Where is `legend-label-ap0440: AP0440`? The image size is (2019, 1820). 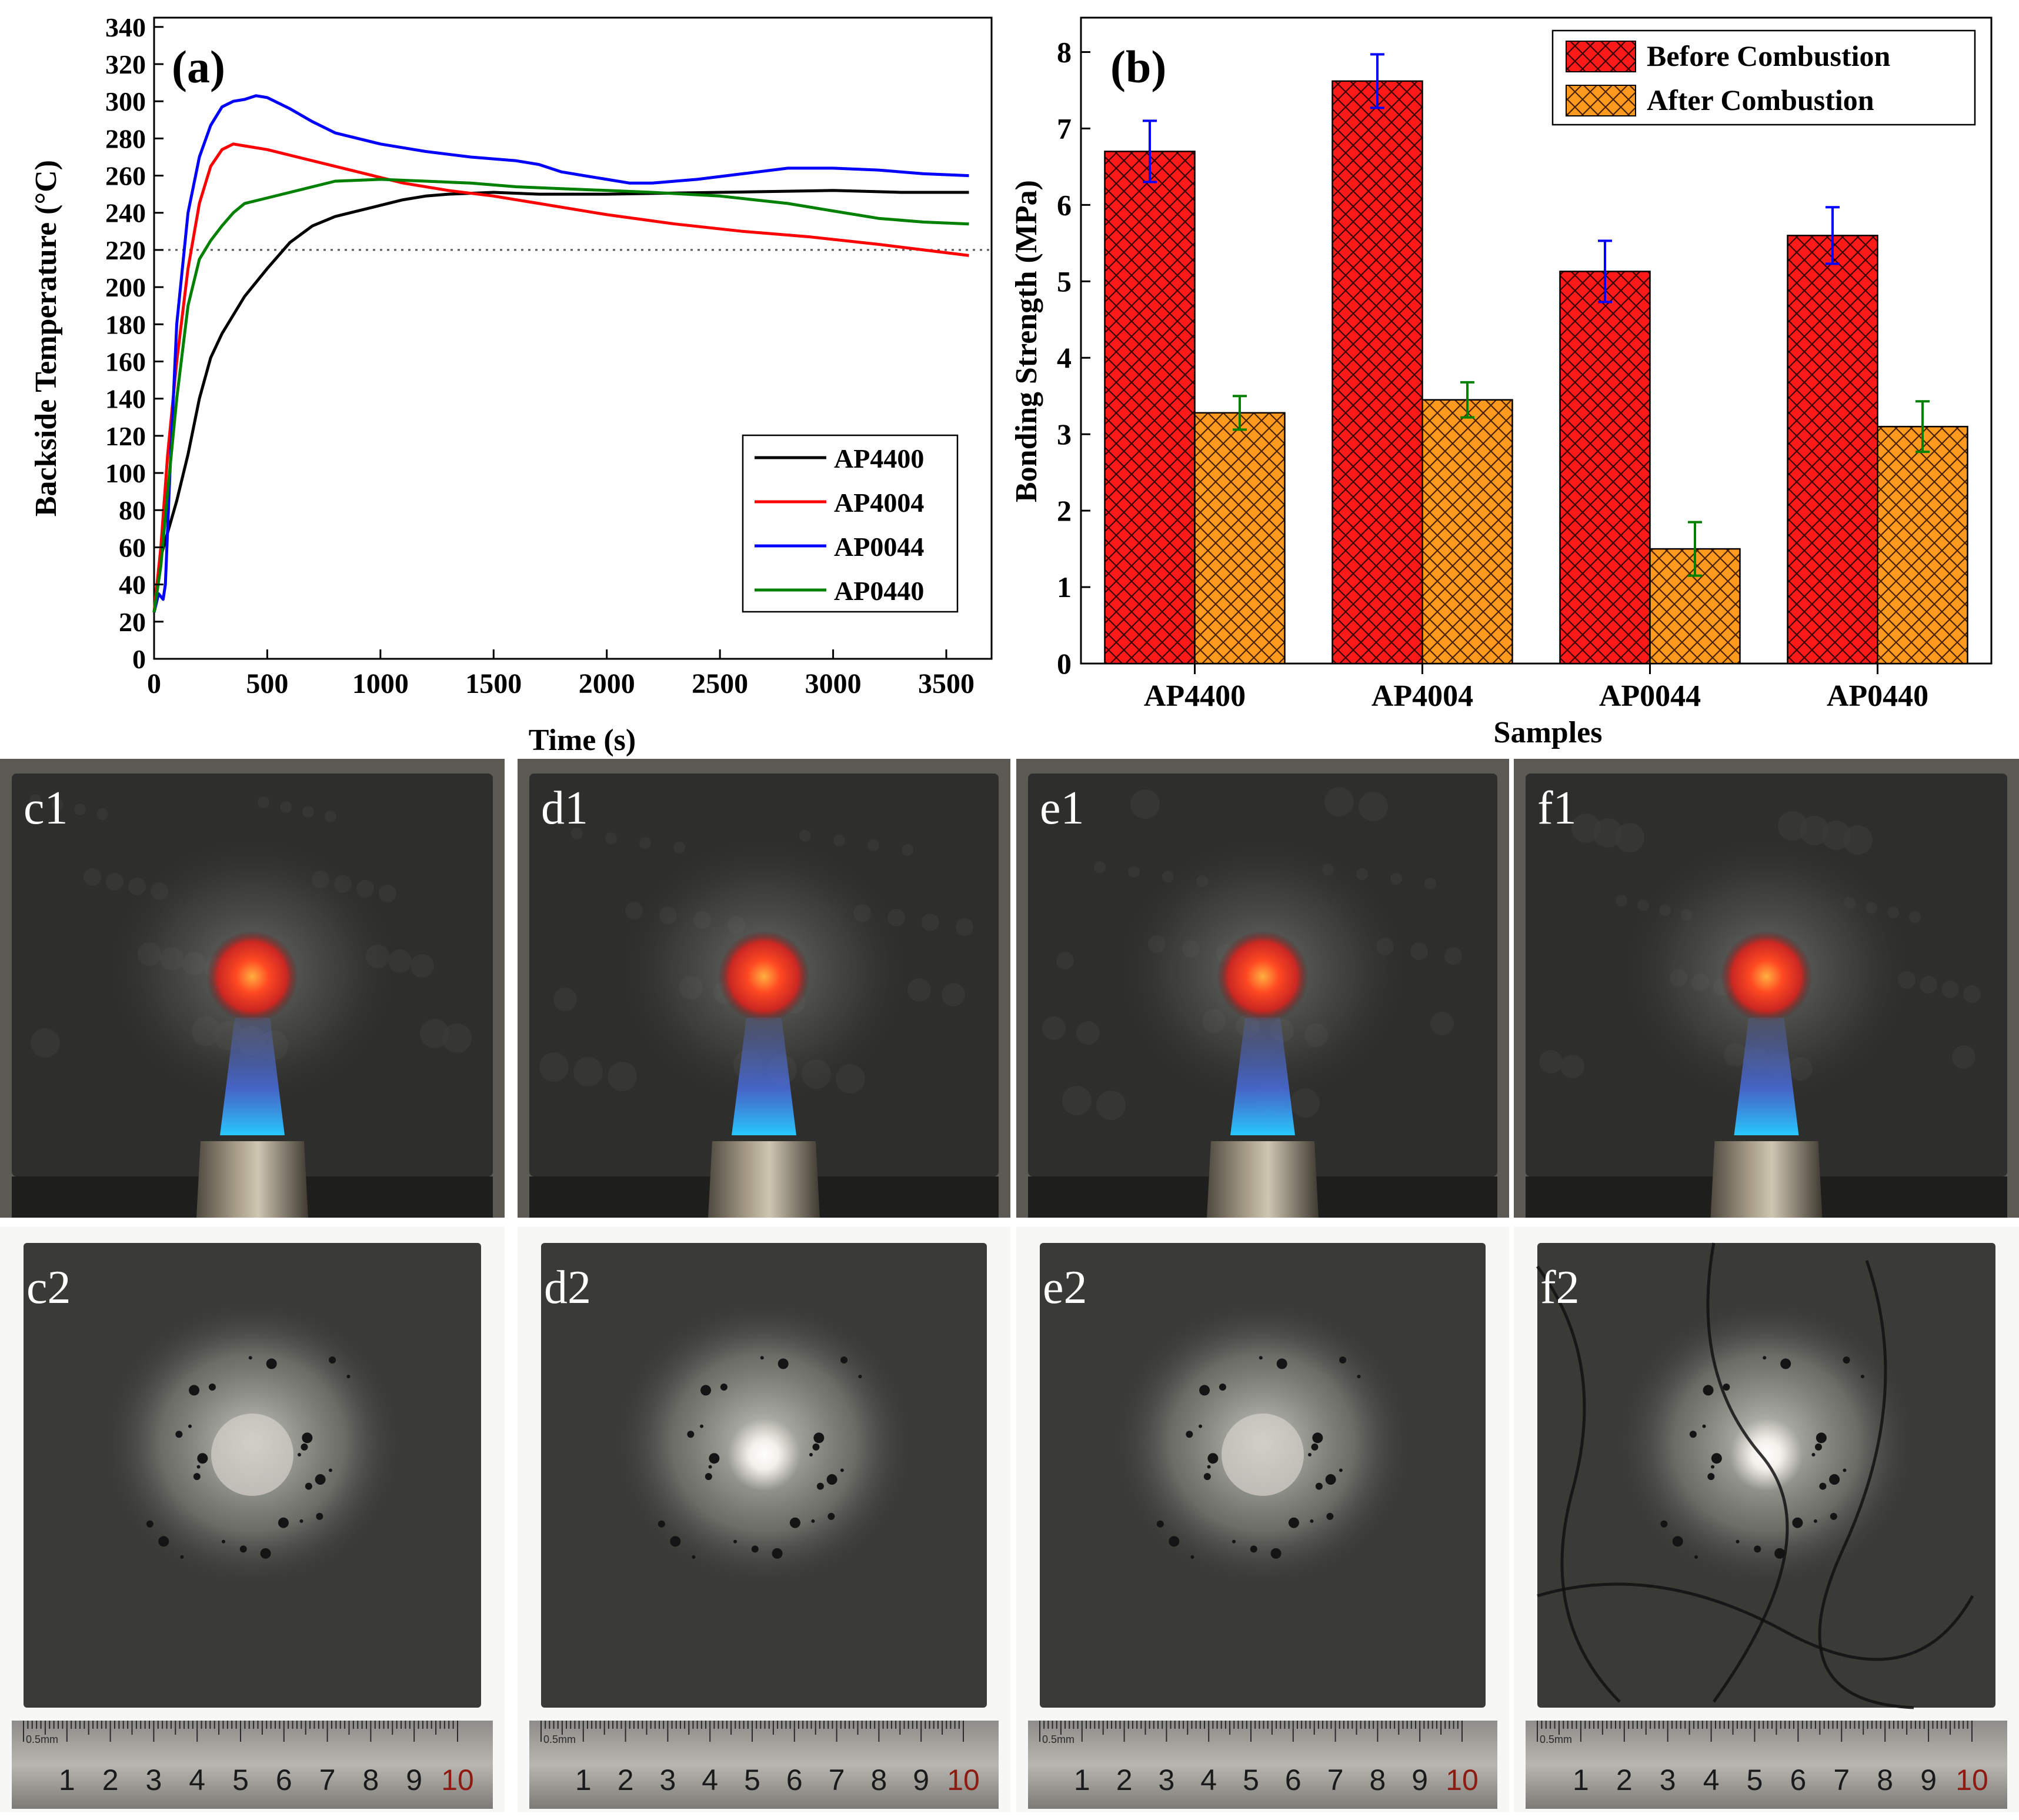
legend-label-ap0440: AP0440 is located at coordinates (879, 591).